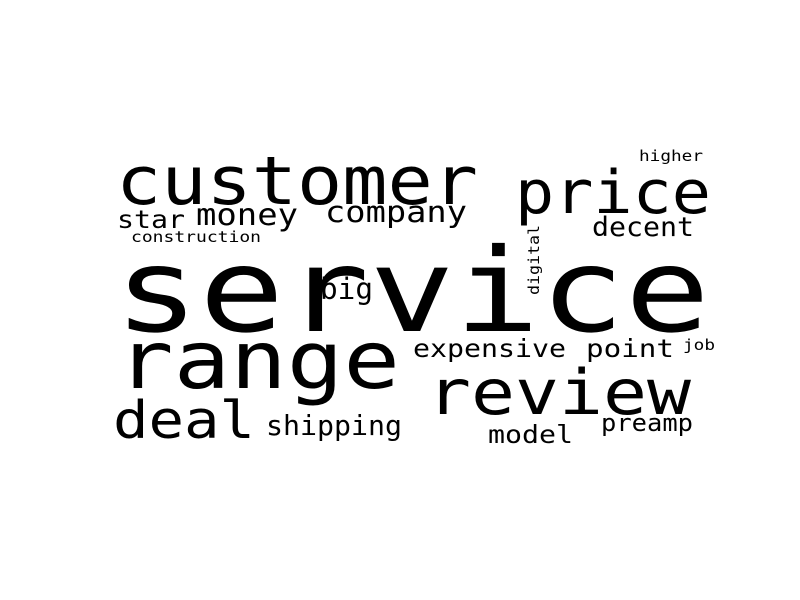  I want to click on word-expensive: expensive, so click(489, 348).